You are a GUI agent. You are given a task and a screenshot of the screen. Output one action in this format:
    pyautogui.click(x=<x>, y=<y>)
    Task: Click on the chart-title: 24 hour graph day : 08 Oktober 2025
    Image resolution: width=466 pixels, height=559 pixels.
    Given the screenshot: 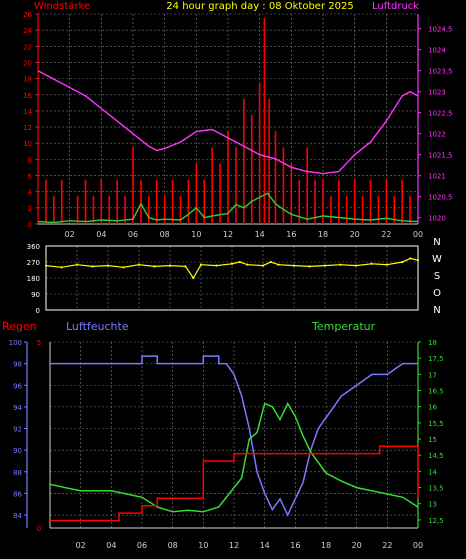 What is the action you would take?
    pyautogui.click(x=259, y=6)
    